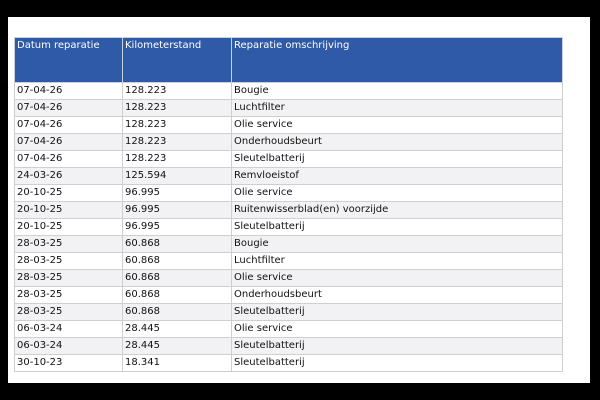 The image size is (600, 400). Describe the element at coordinates (397, 176) in the screenshot. I see `table-cell: Remvloeistof` at that location.